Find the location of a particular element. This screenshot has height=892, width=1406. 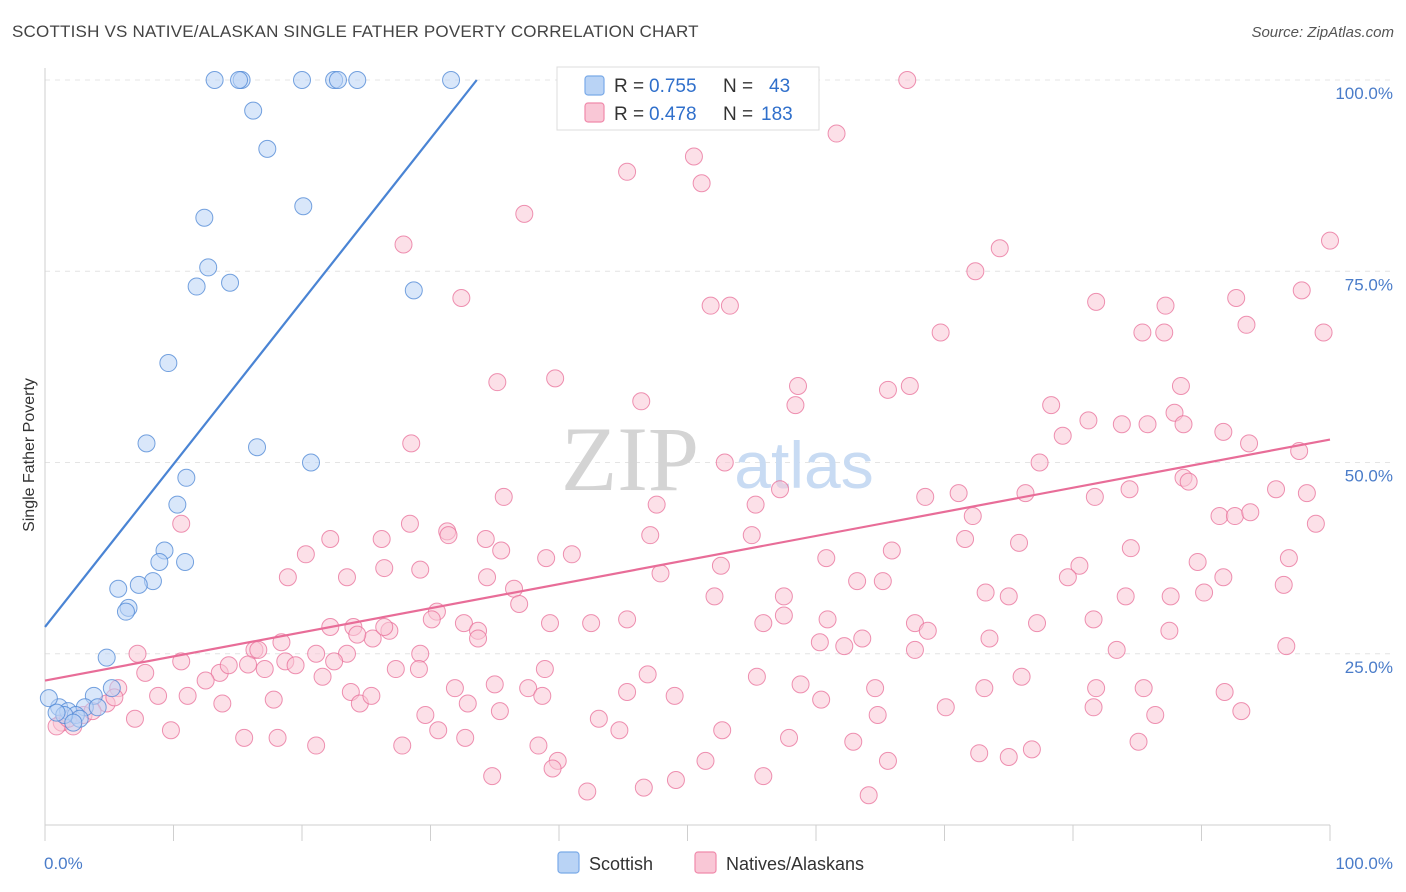

watermark-zip: ZIP is located at coordinates (630, 459).